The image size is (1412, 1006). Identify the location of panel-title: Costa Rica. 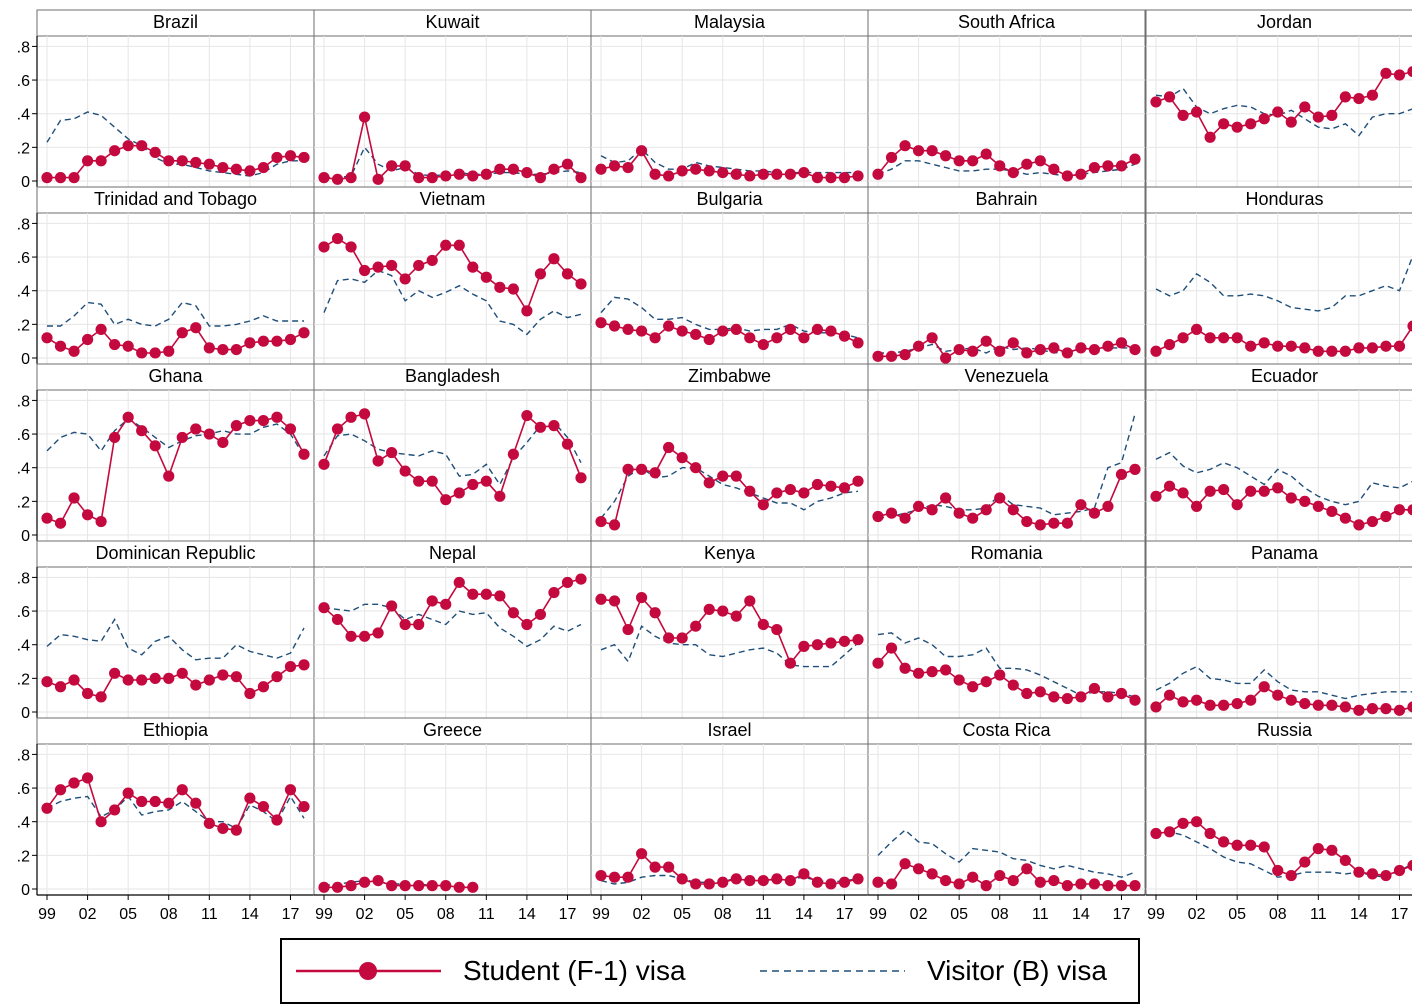
(1006, 730).